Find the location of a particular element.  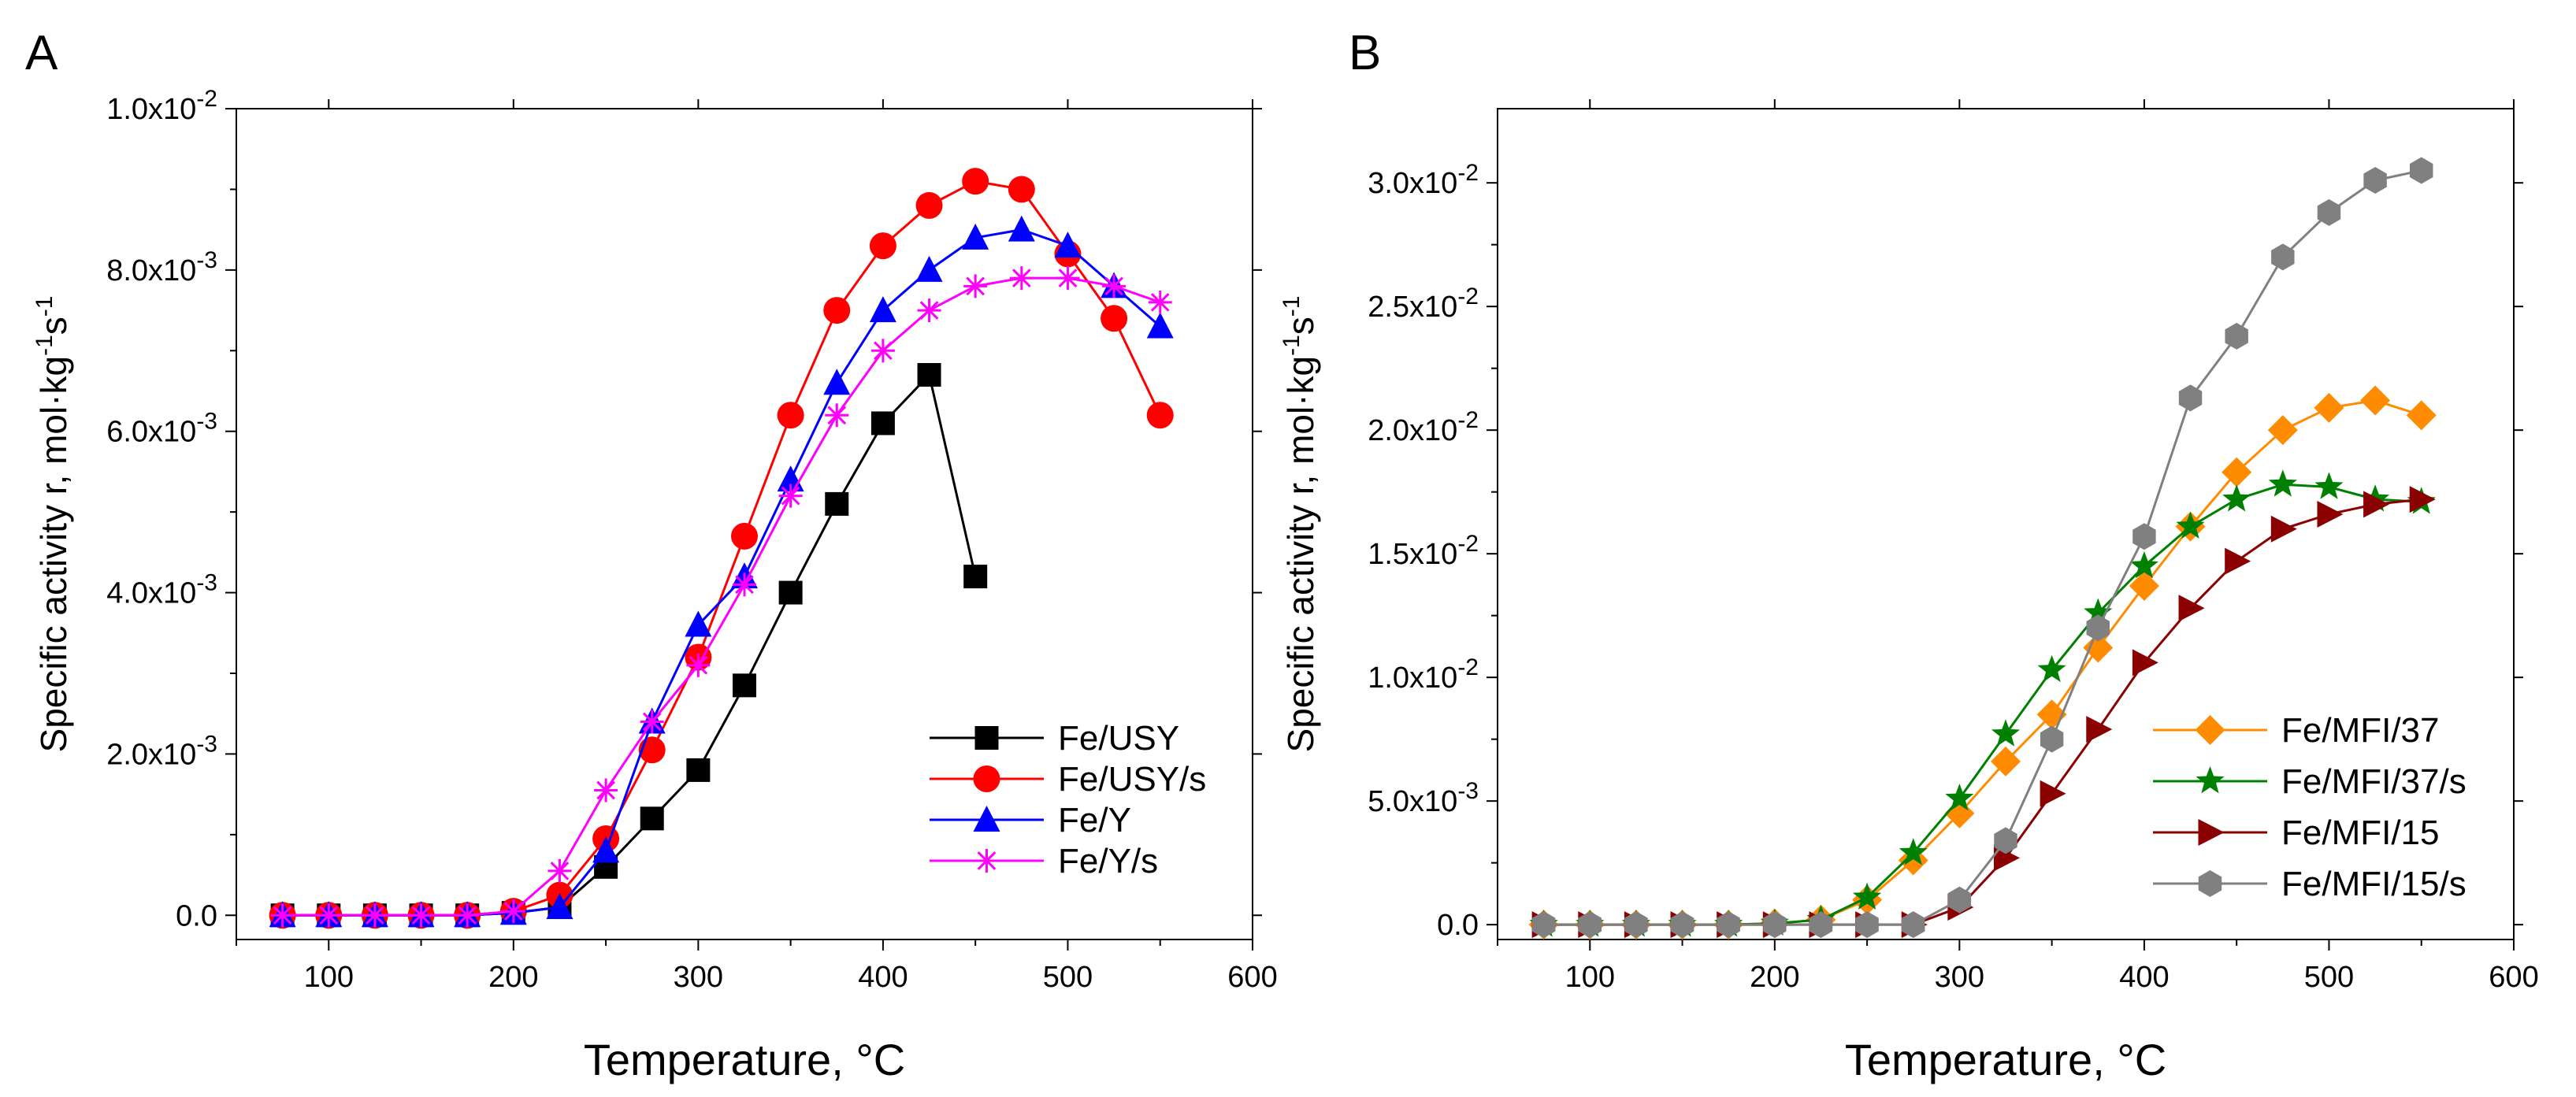

y-tick-label: 4.0x10⁻³ is located at coordinates (161, 590).